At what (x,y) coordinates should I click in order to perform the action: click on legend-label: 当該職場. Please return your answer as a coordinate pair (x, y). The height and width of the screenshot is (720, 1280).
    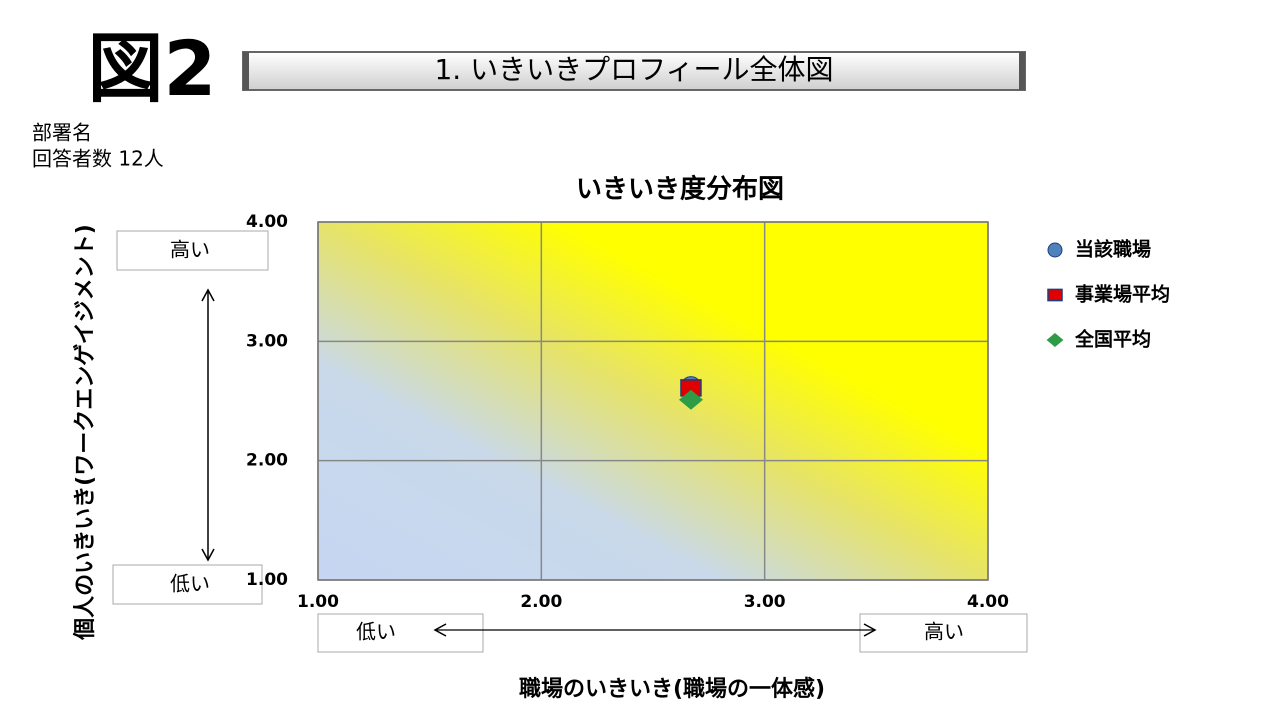
    Looking at the image, I should click on (1113, 249).